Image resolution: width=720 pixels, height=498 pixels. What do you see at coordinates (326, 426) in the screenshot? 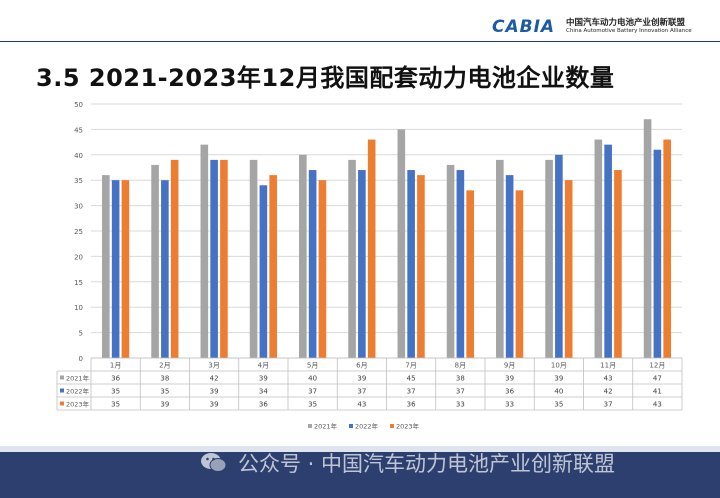
I see `legend-label: 2021年` at bounding box center [326, 426].